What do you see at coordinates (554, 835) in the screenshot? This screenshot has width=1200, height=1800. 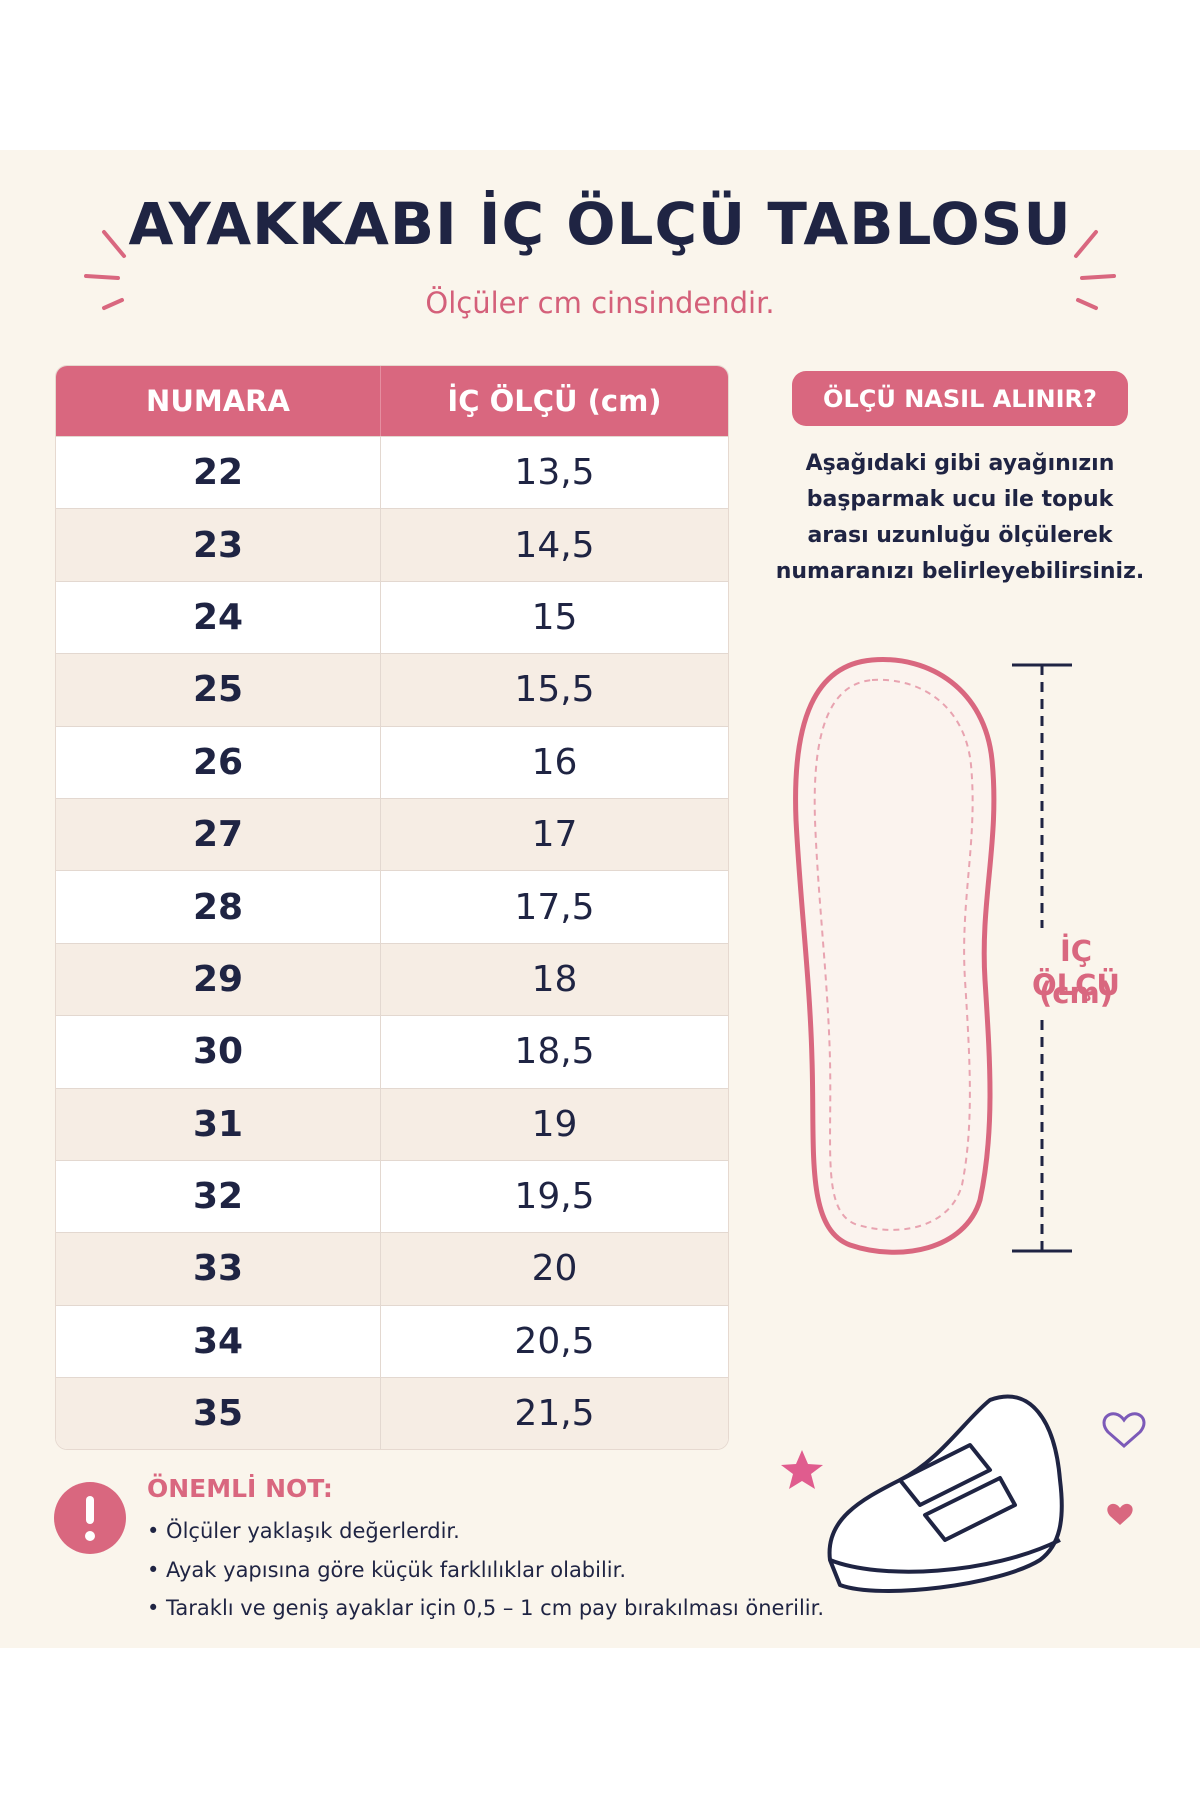 I see `inner-length: 17` at bounding box center [554, 835].